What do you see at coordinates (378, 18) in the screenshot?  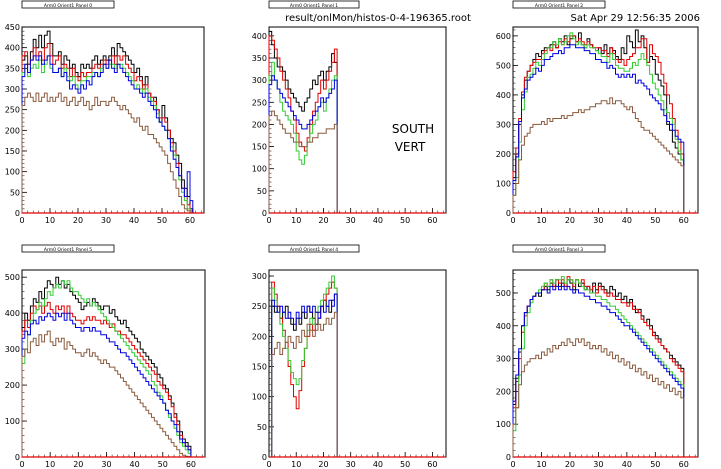 I see `file-name: result/onlMon/histos-0-4-196365.root` at bounding box center [378, 18].